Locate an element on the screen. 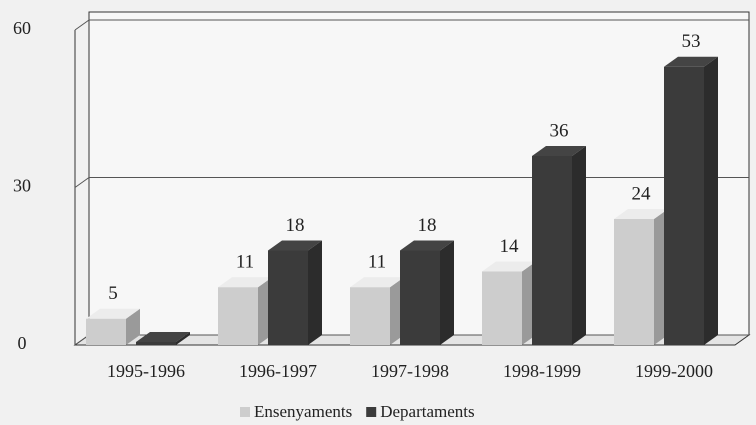 This screenshot has width=756, height=425. legend-label: Ensenyaments is located at coordinates (303, 411).